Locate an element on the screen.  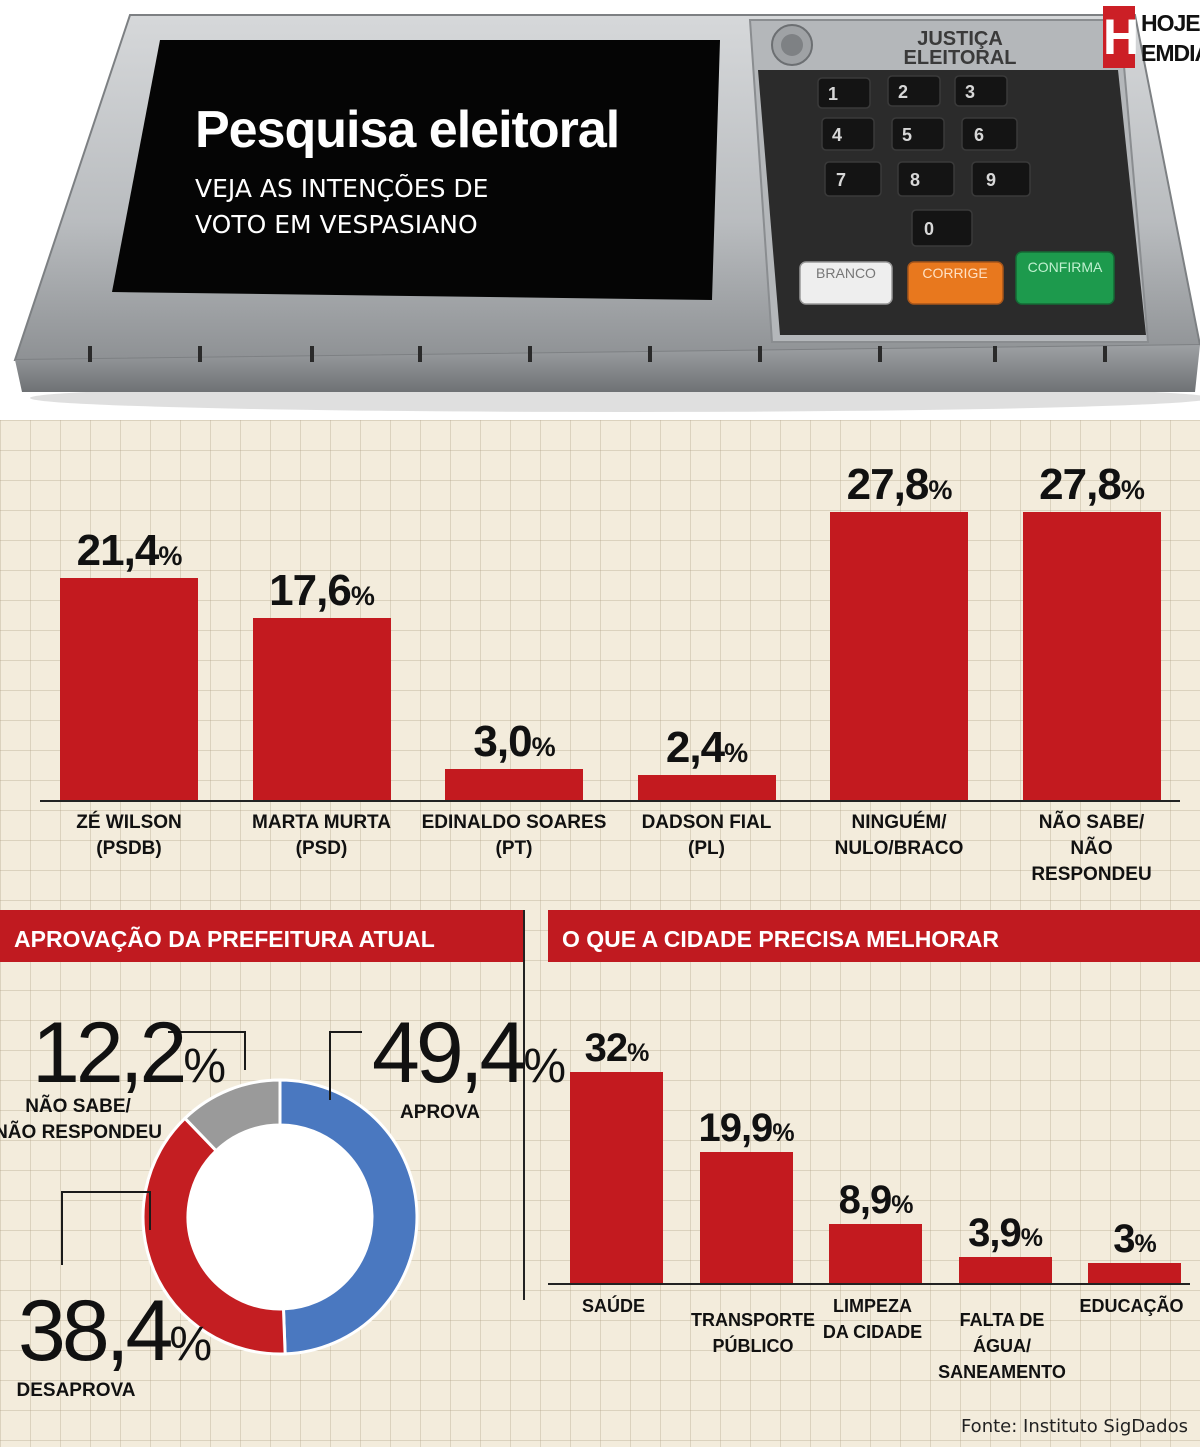
urn-label-eleitoral: ELEITORAL is located at coordinates (960, 58).